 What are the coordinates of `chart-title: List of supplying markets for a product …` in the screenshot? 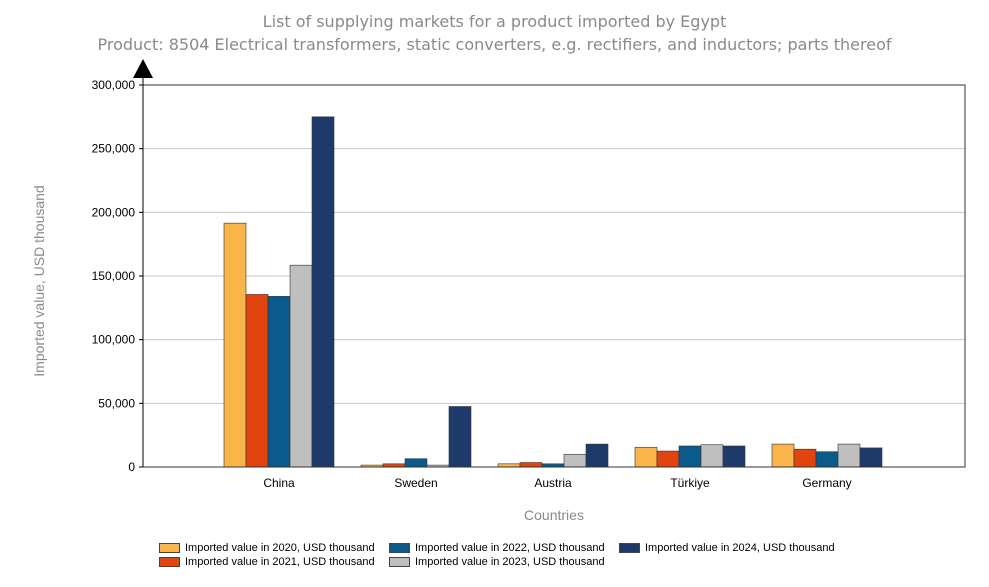 It's located at (494, 21).